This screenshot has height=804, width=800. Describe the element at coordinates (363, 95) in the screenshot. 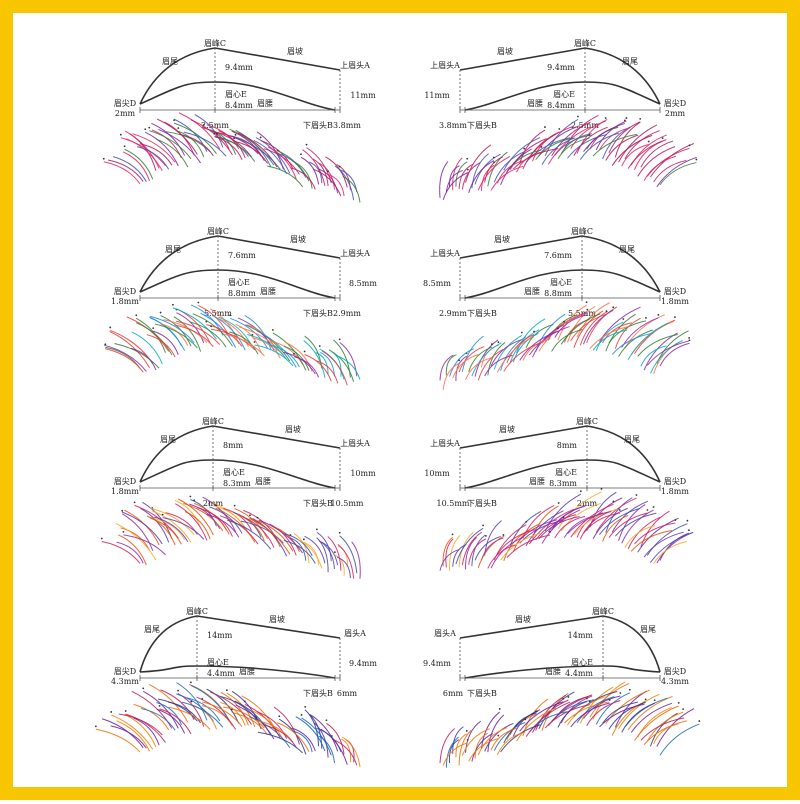

I see `label-height-mm: 11mm` at that location.